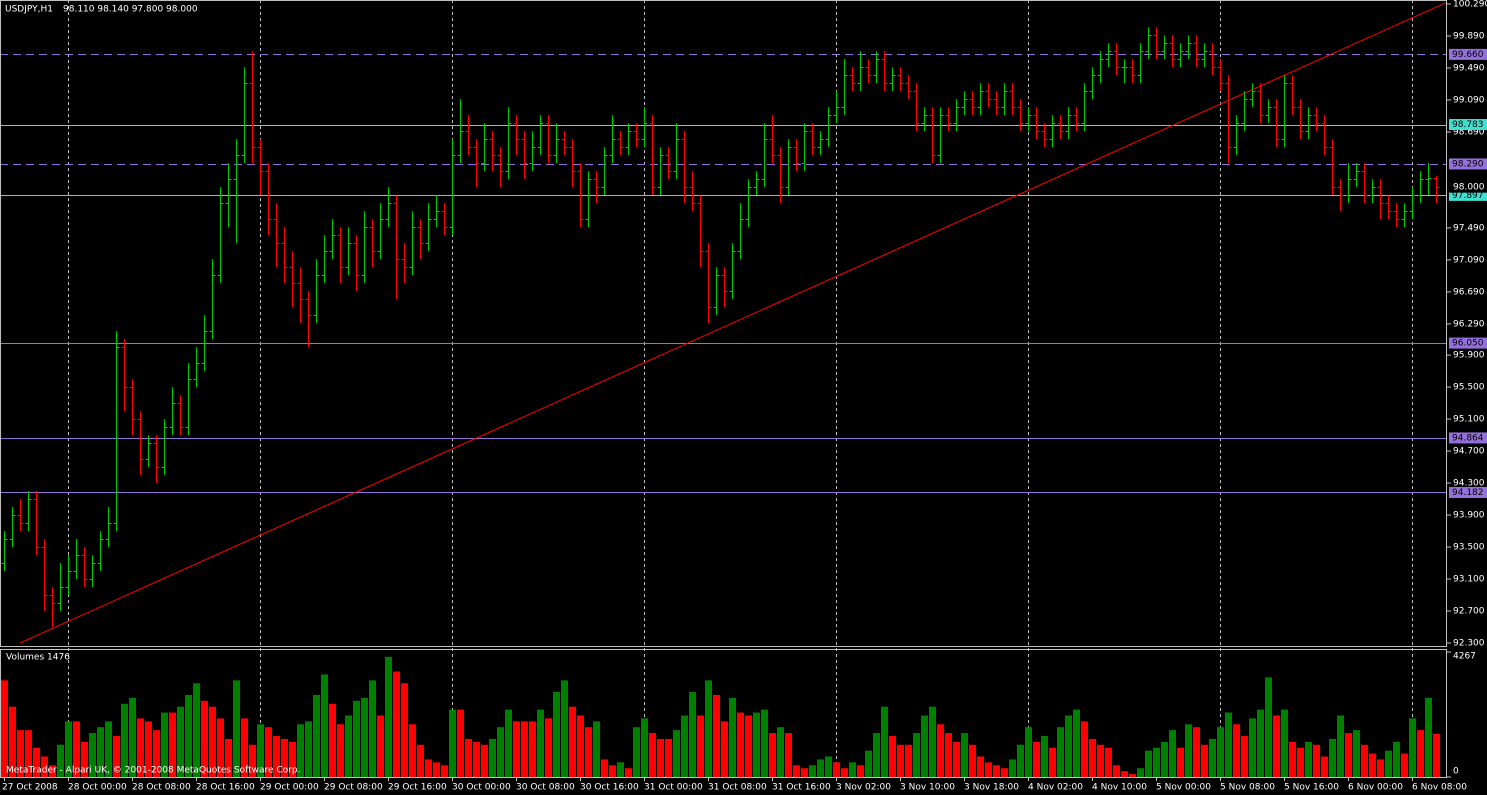  I want to click on level-label: 99.660, so click(1468, 55).